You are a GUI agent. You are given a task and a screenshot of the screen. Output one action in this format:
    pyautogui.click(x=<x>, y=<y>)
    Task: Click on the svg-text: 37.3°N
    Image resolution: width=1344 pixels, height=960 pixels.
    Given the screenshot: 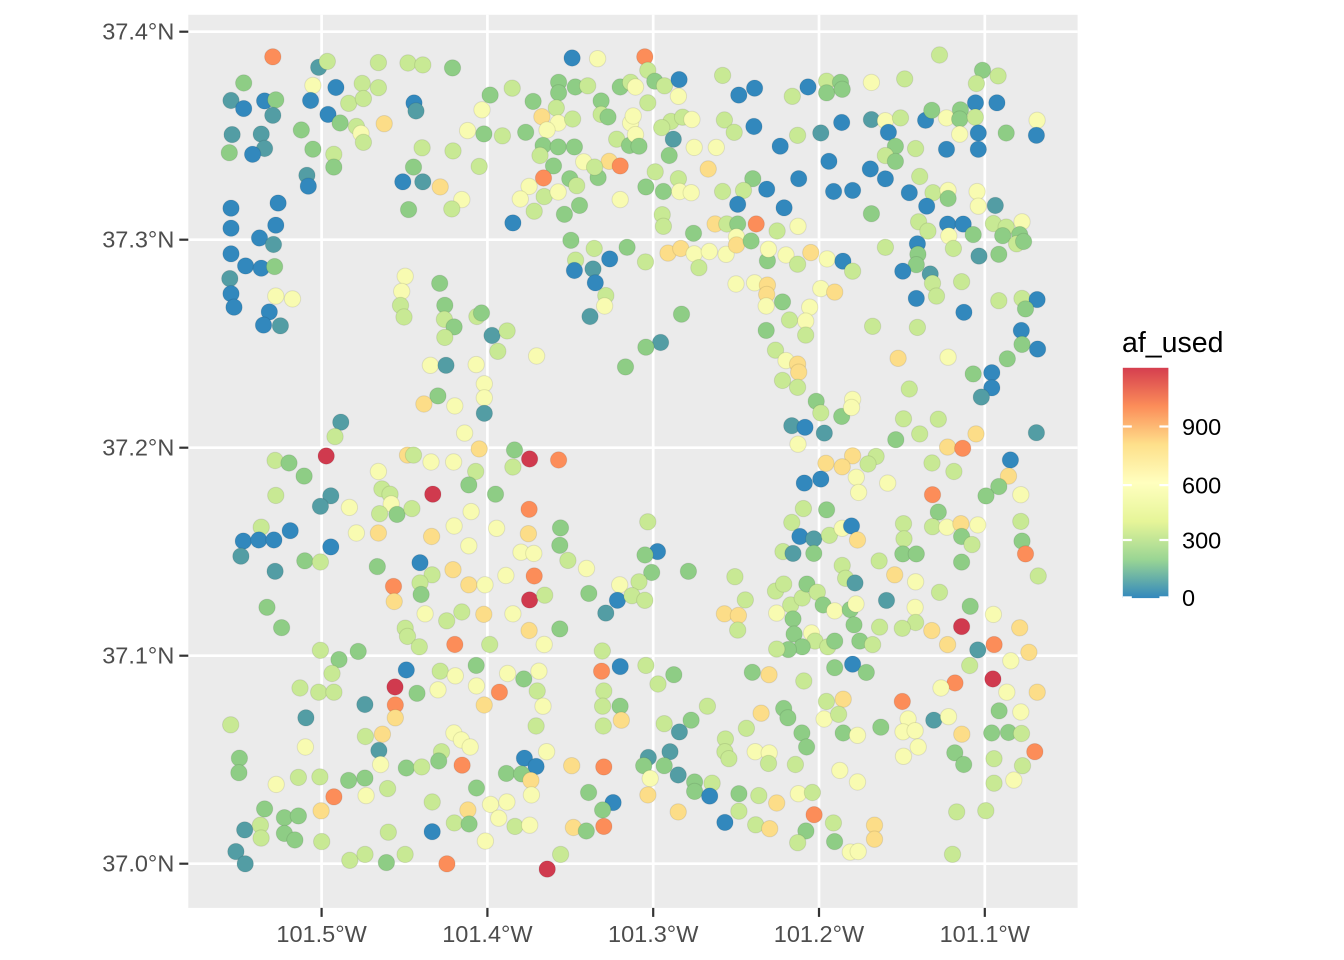 What is the action you would take?
    pyautogui.click(x=138, y=240)
    